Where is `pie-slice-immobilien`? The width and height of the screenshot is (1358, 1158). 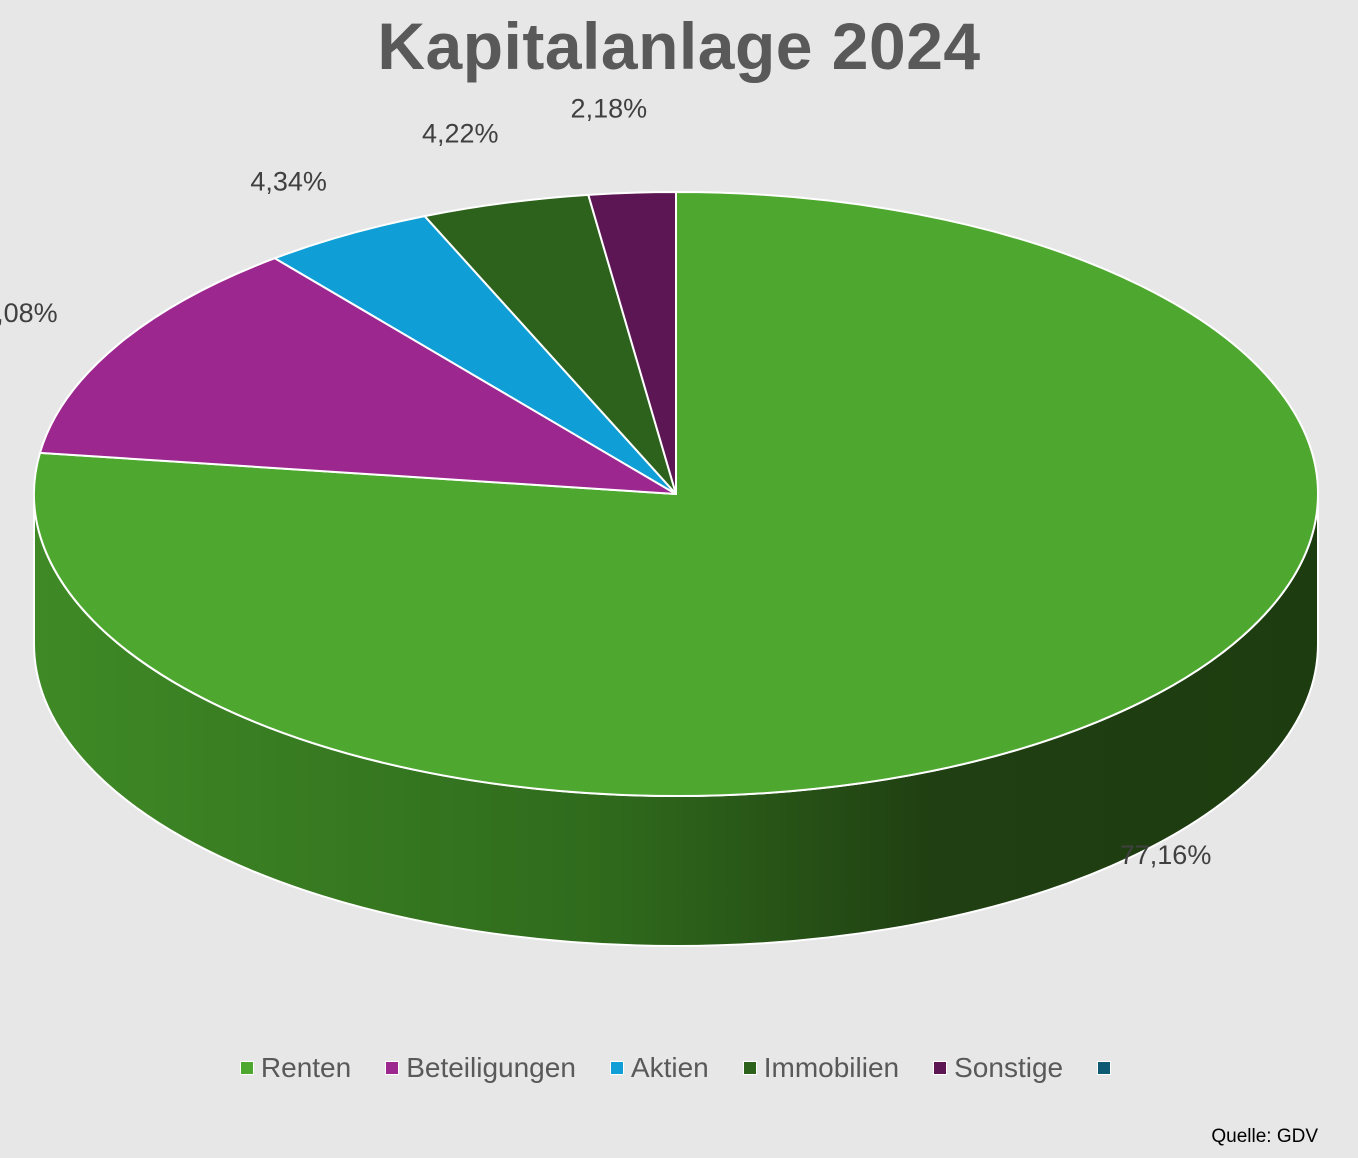 pie-slice-immobilien is located at coordinates (550, 344).